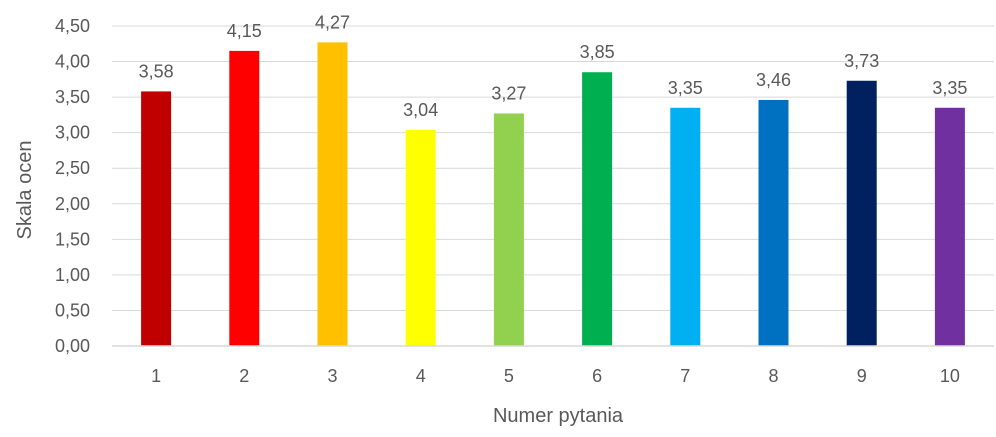  Describe the element at coordinates (773, 376) in the screenshot. I see `x-tick-label: 8` at that location.